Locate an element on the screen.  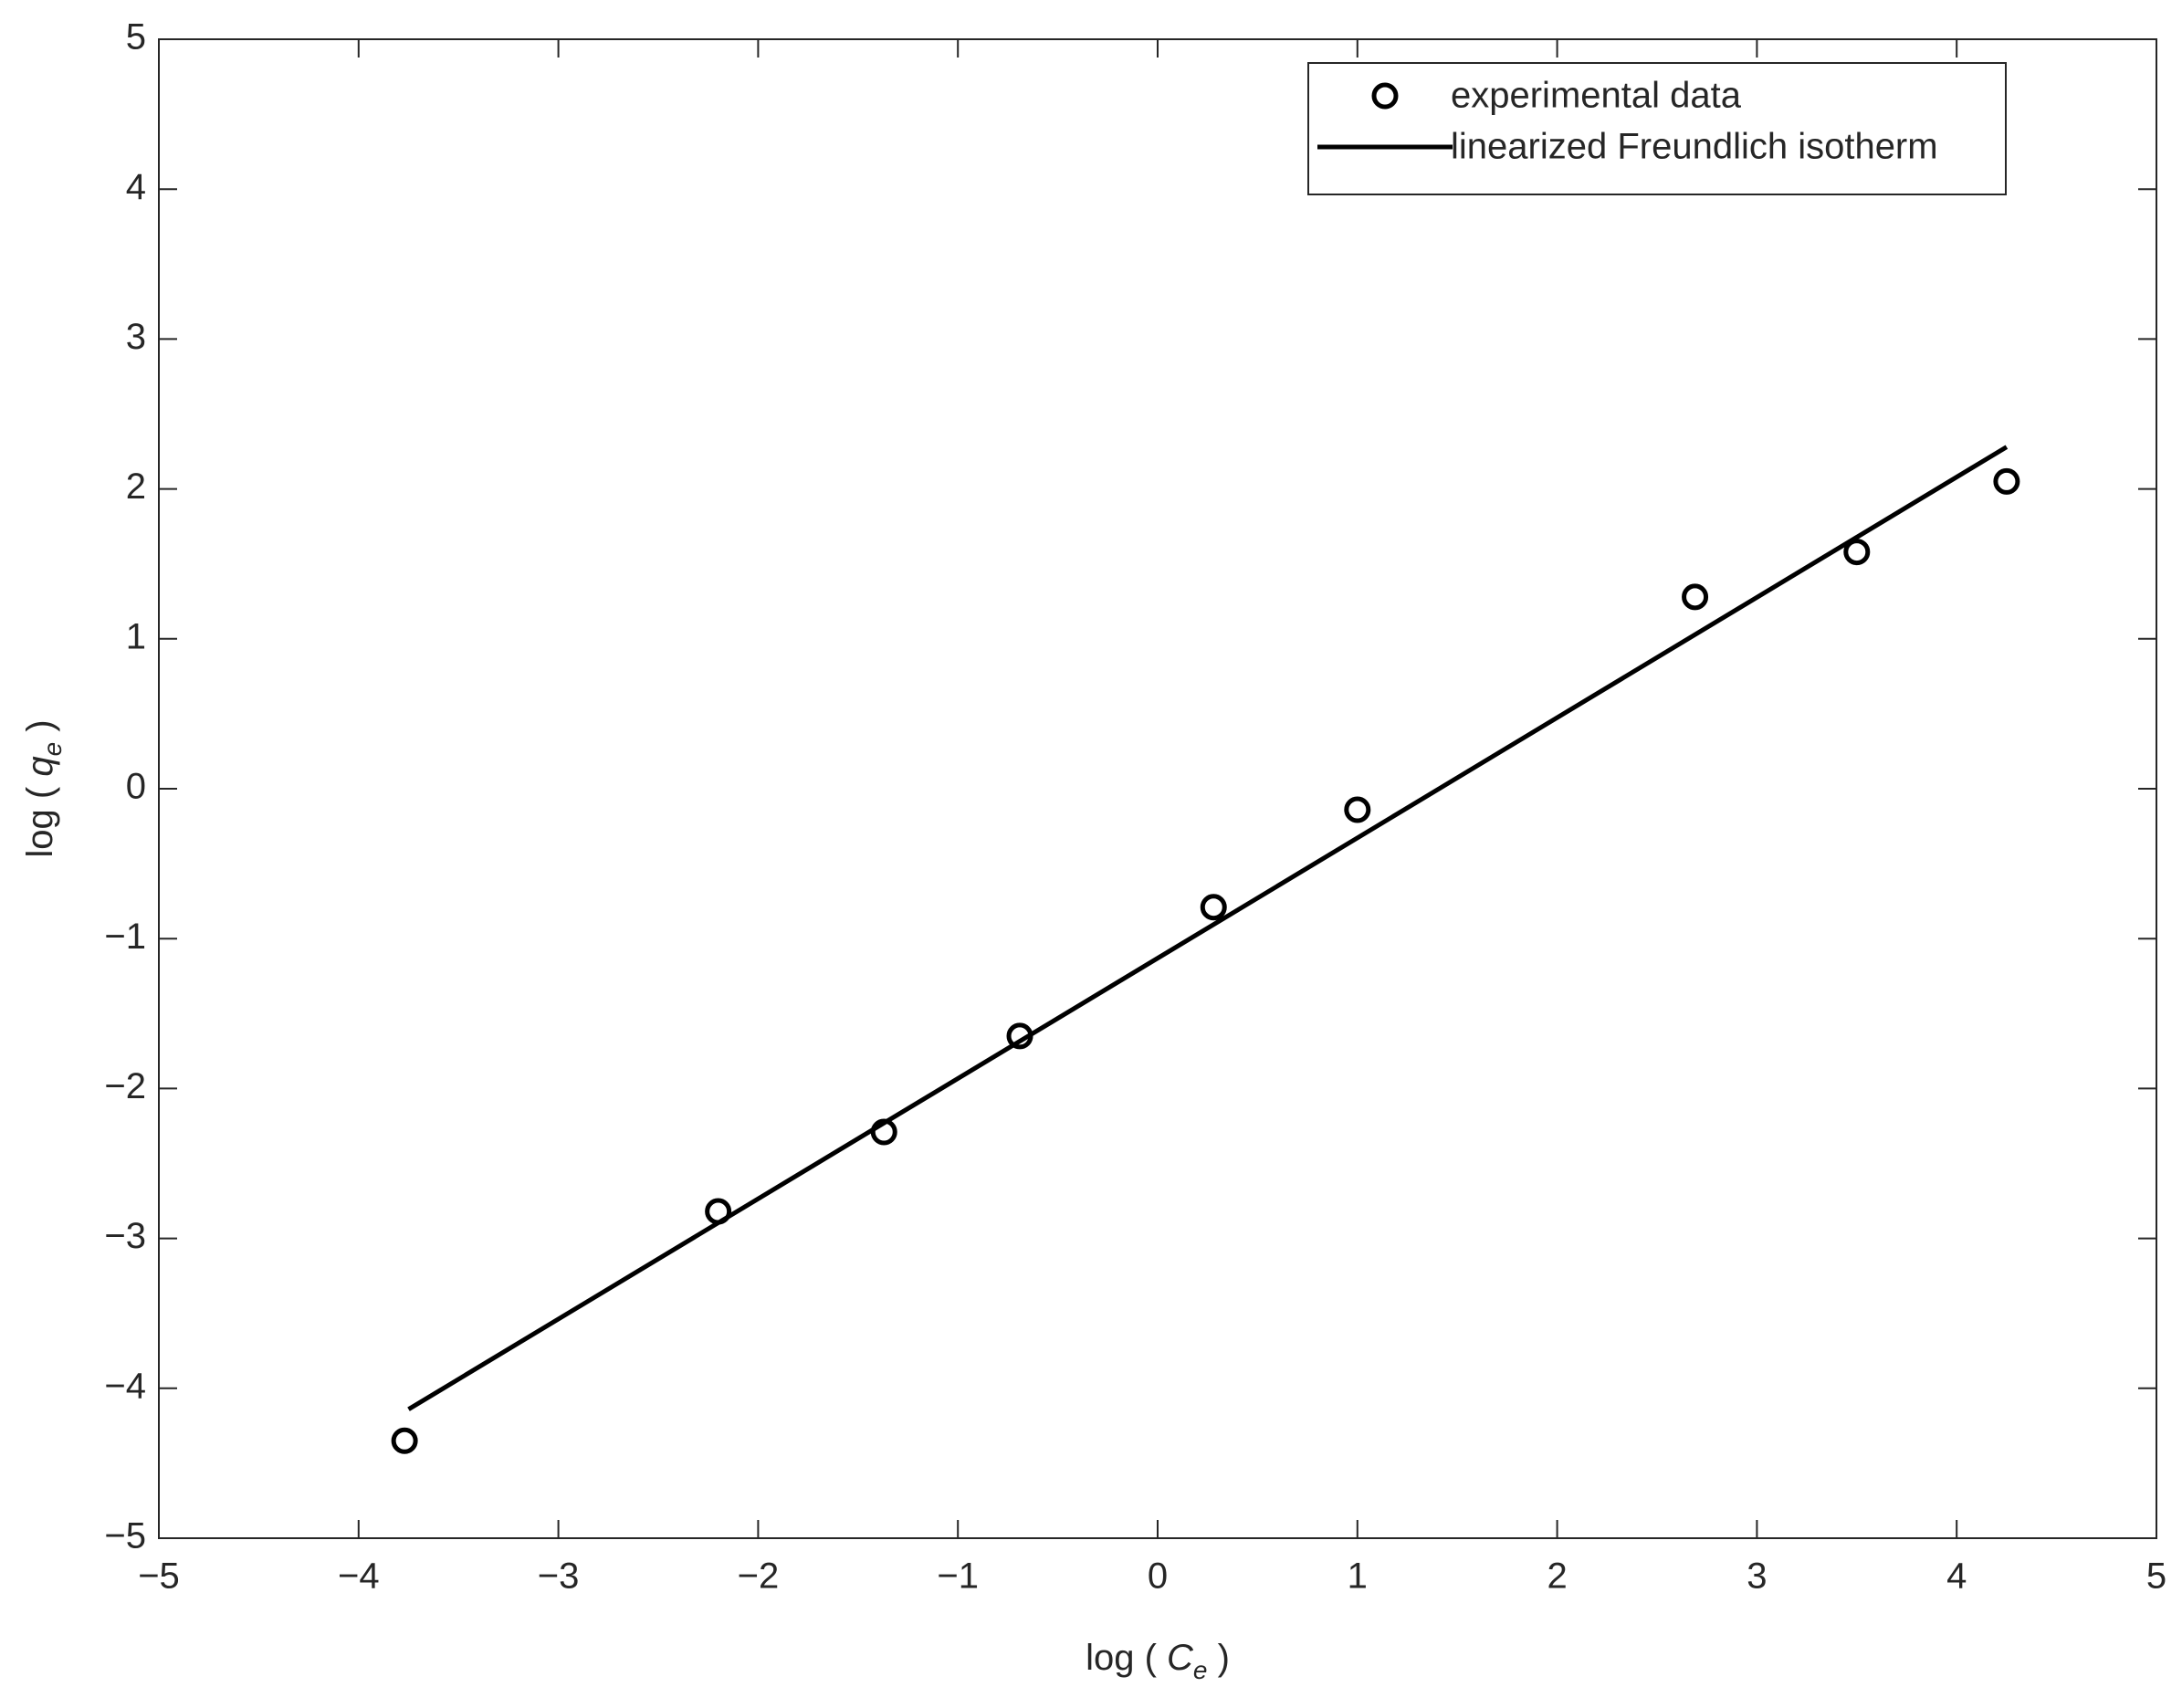
legend-box is located at coordinates (1657, 128).